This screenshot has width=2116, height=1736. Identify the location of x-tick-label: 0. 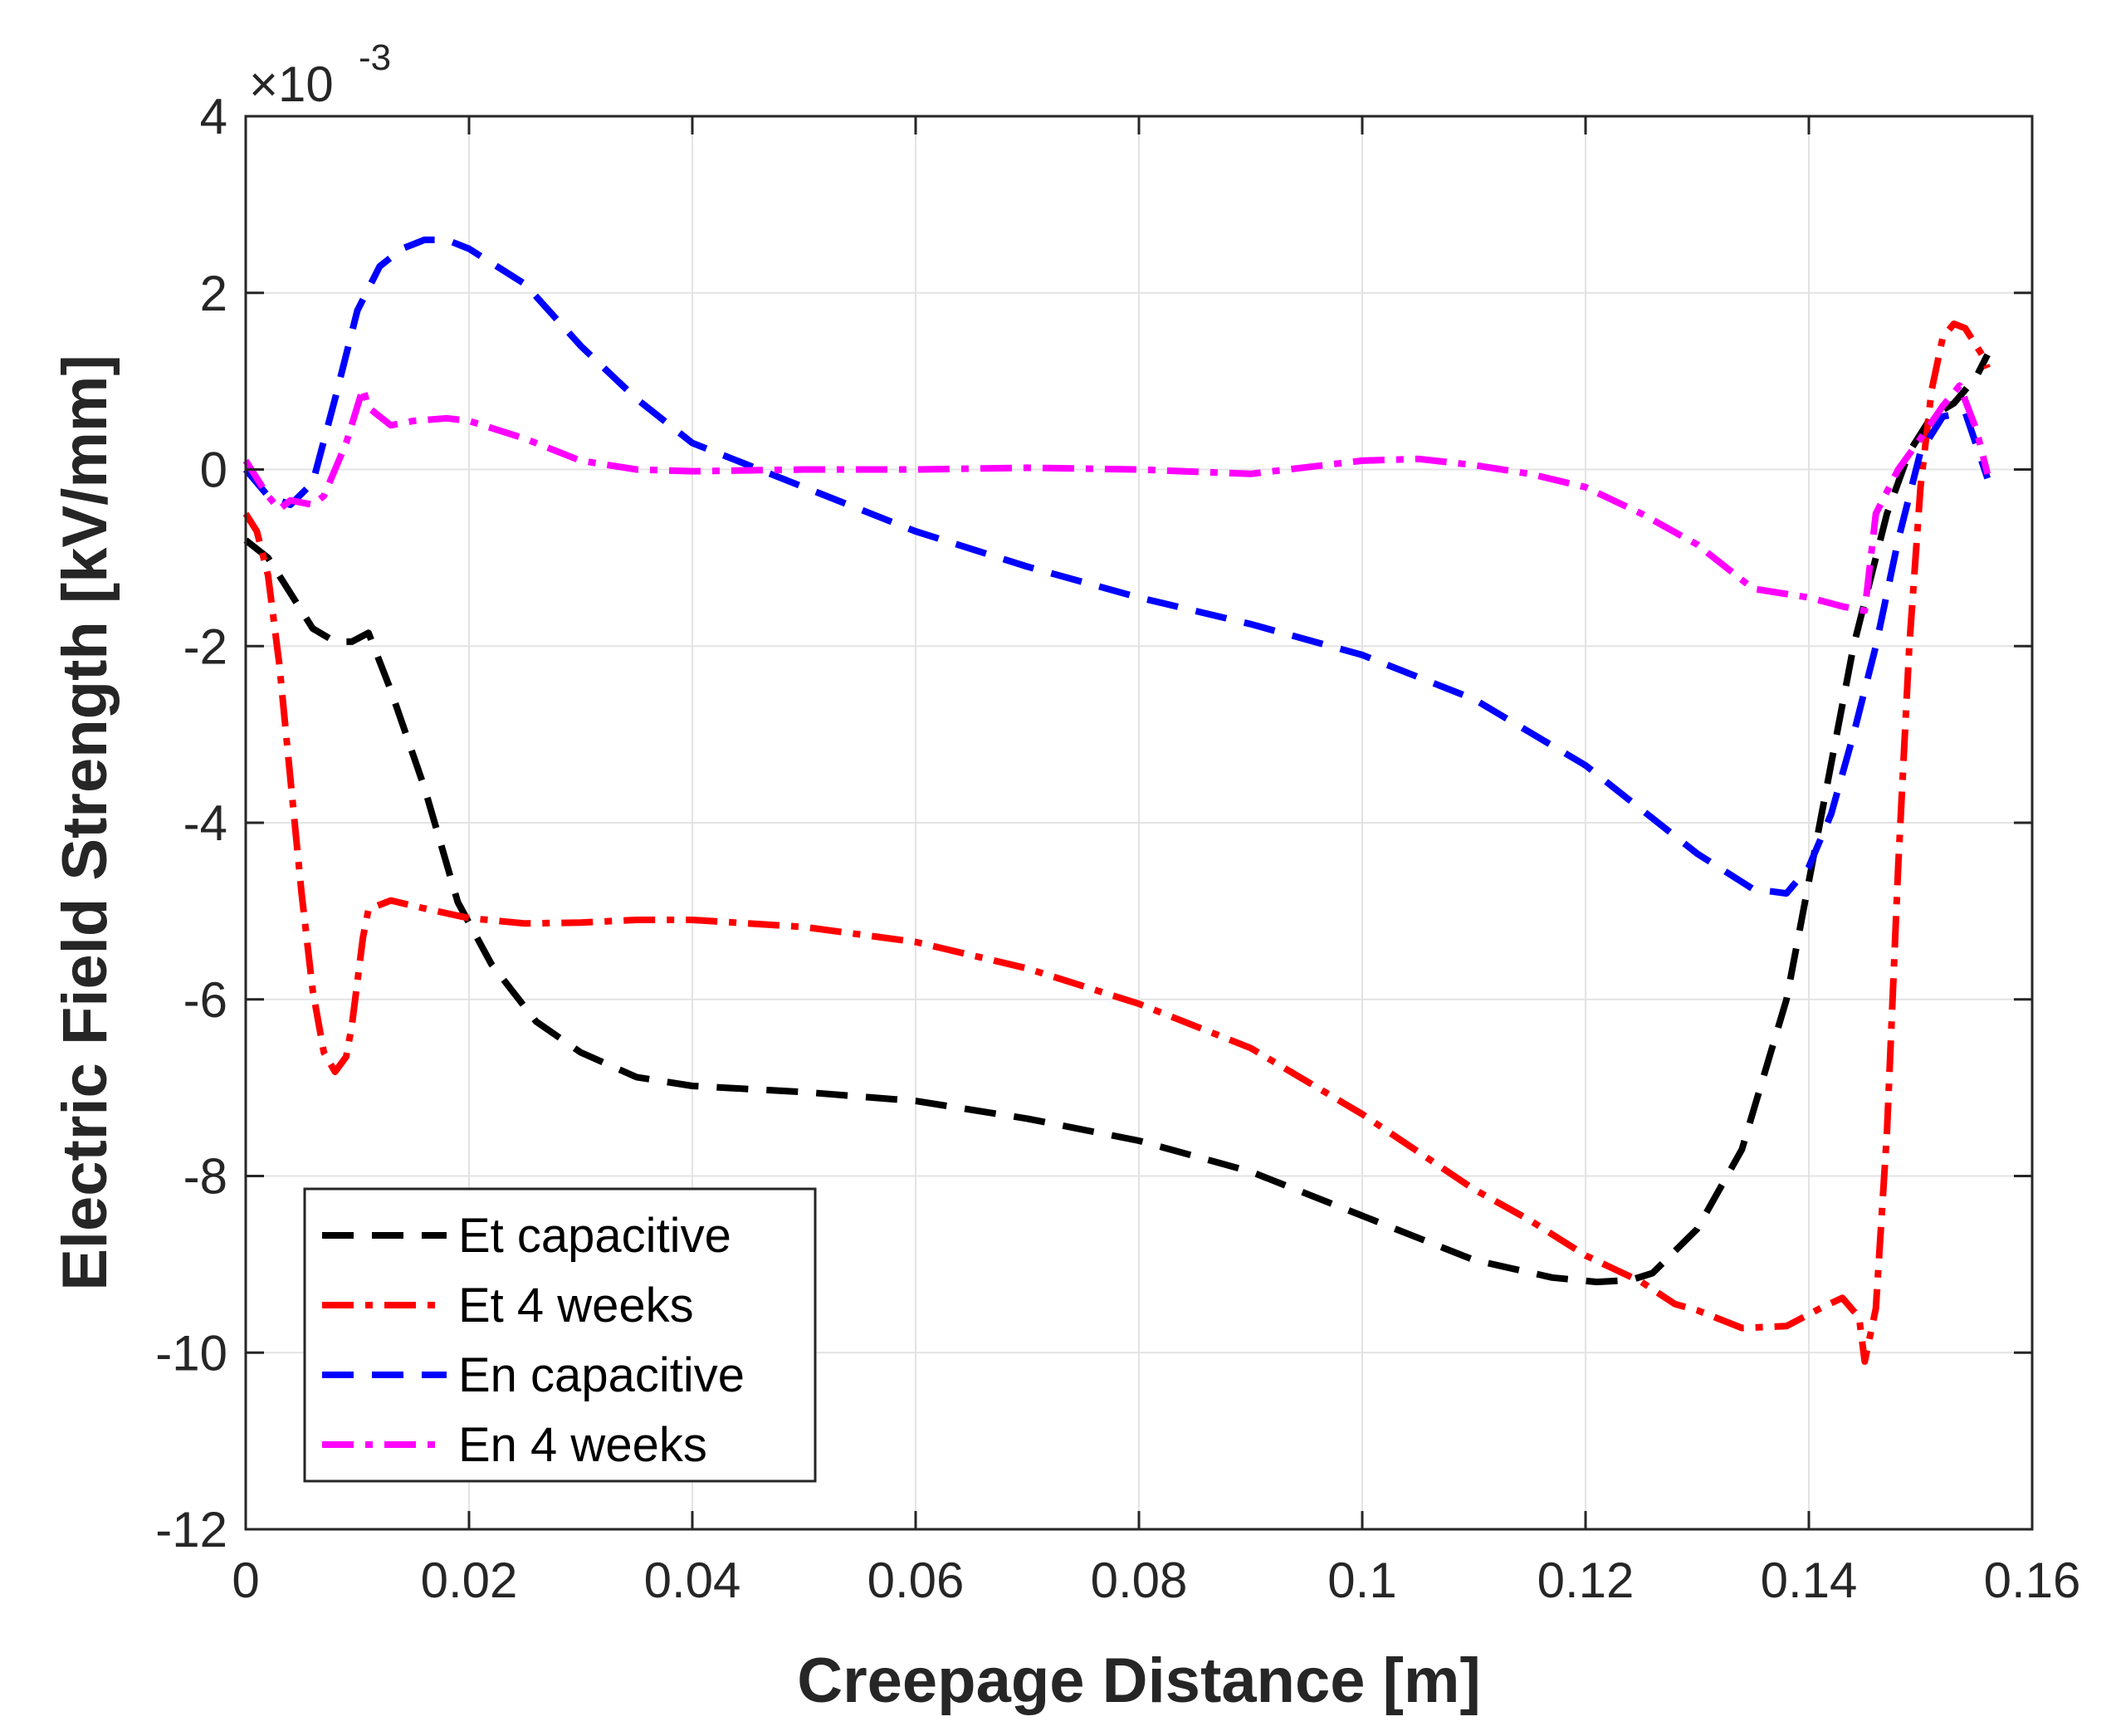
(245, 1580).